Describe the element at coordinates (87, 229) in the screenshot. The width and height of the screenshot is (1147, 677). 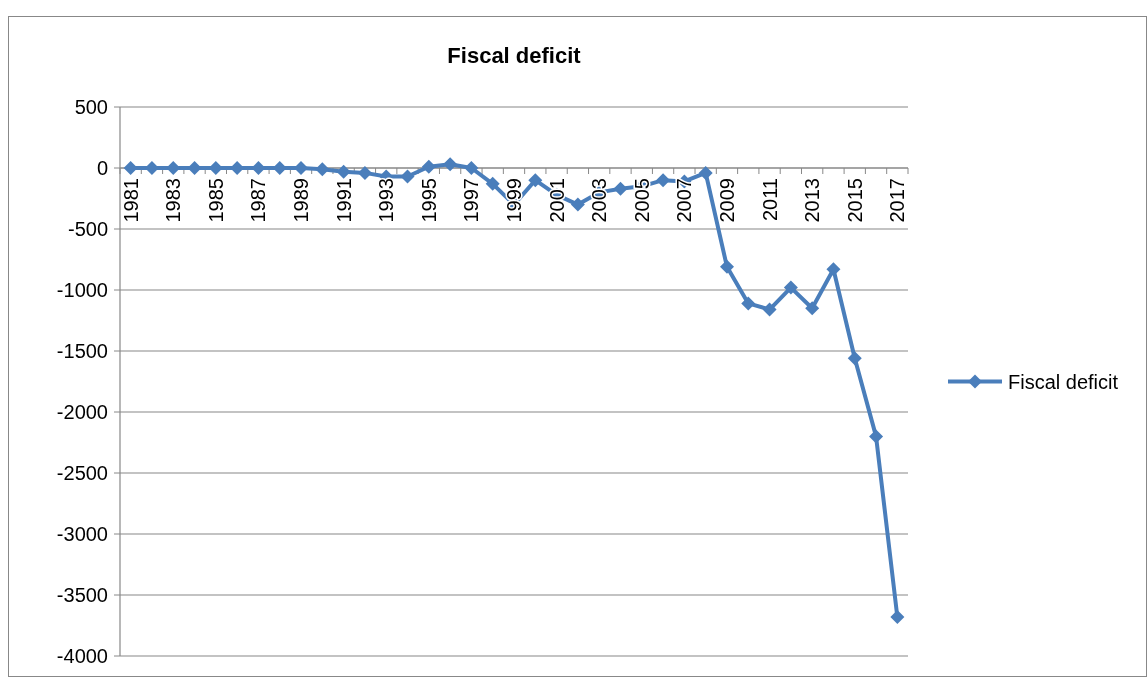
I see `y-tick-label: -500` at that location.